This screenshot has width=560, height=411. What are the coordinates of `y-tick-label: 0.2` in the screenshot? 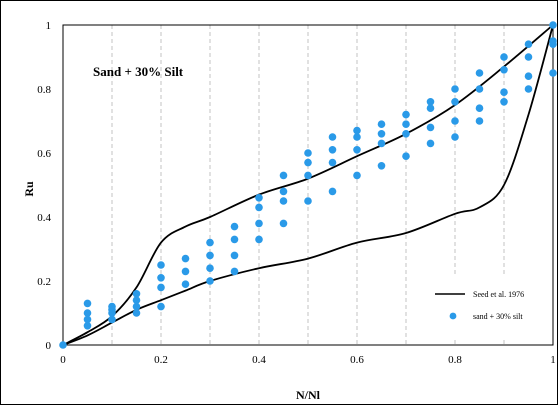 It's located at (44, 282).